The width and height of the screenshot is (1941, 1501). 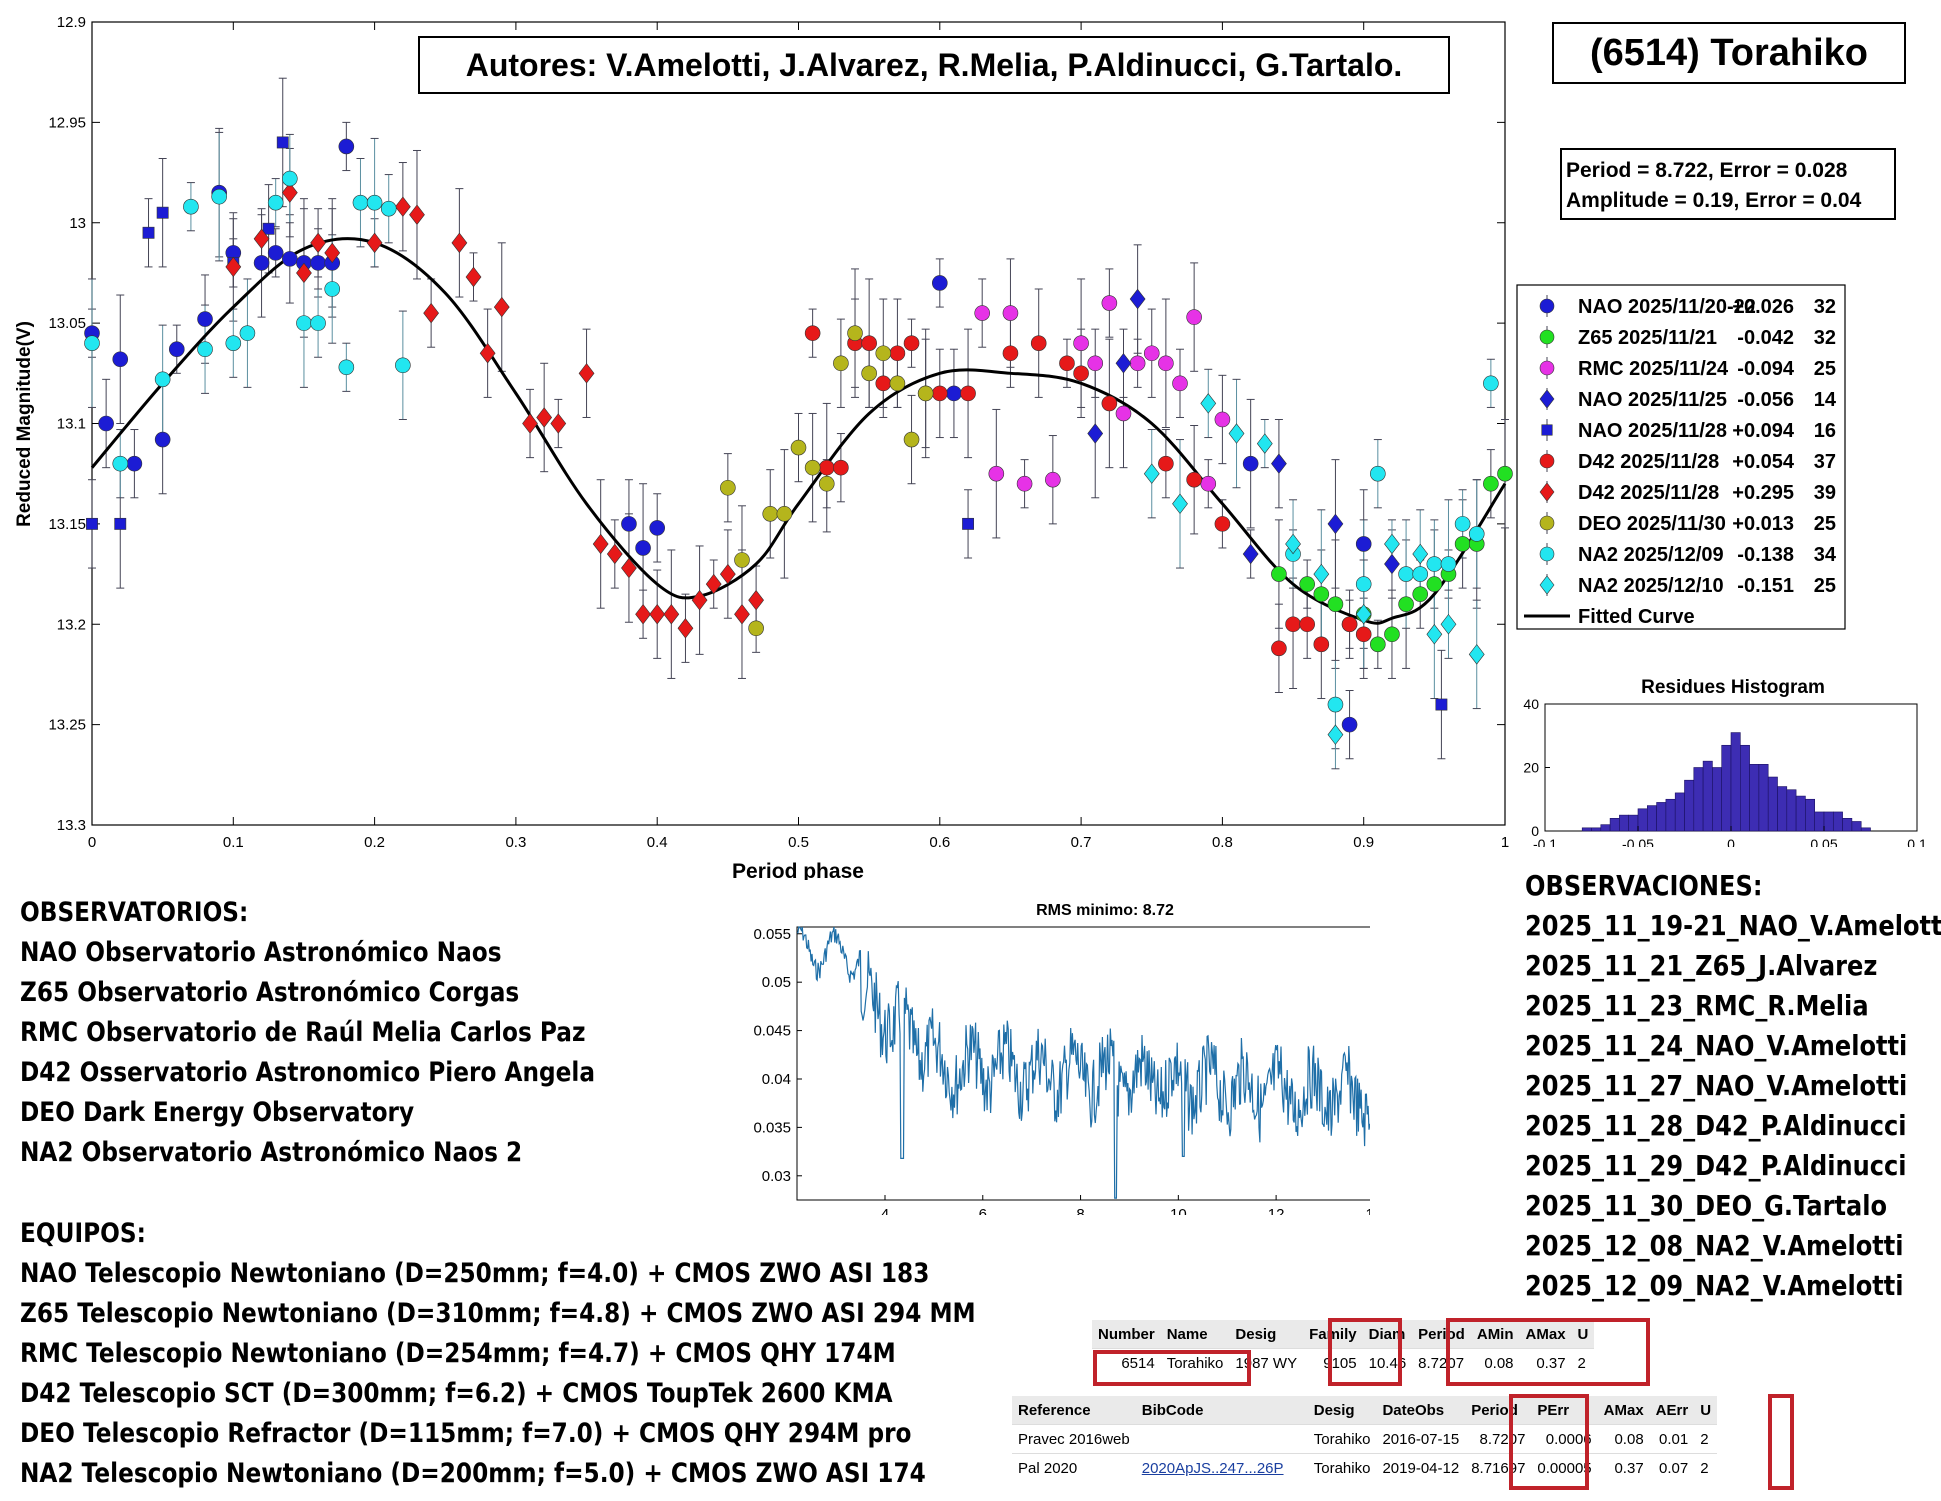 I want to click on legend-count: 32, so click(x=1825, y=307).